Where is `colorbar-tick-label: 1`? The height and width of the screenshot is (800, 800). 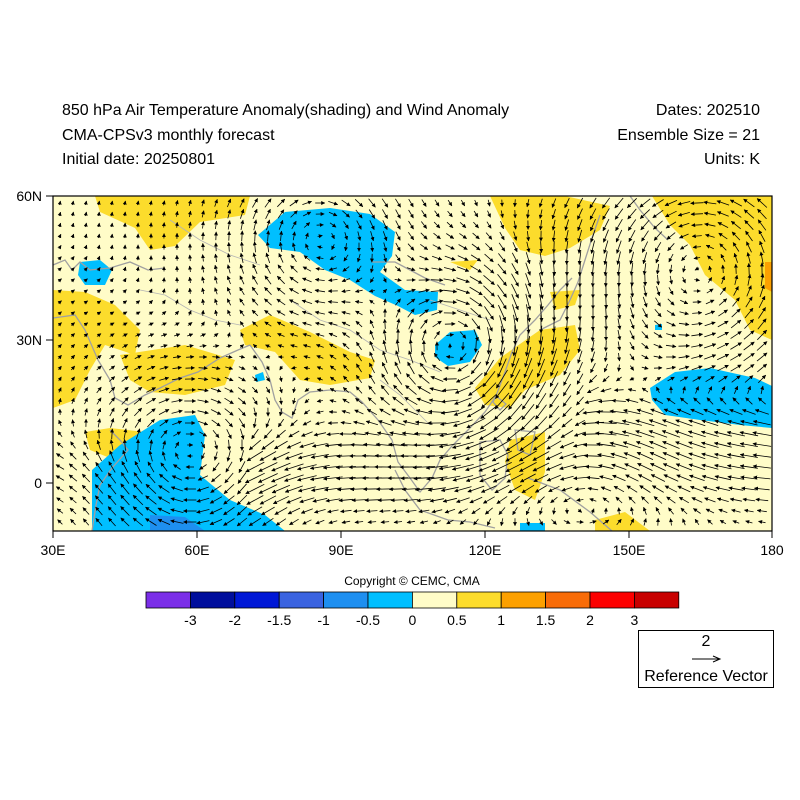
colorbar-tick-label: 1 is located at coordinates (501, 620).